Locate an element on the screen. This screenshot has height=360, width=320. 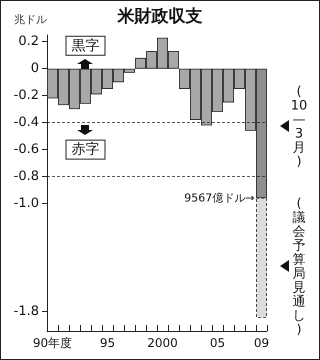
text: (10—3月) is located at coordinates (299, 127).